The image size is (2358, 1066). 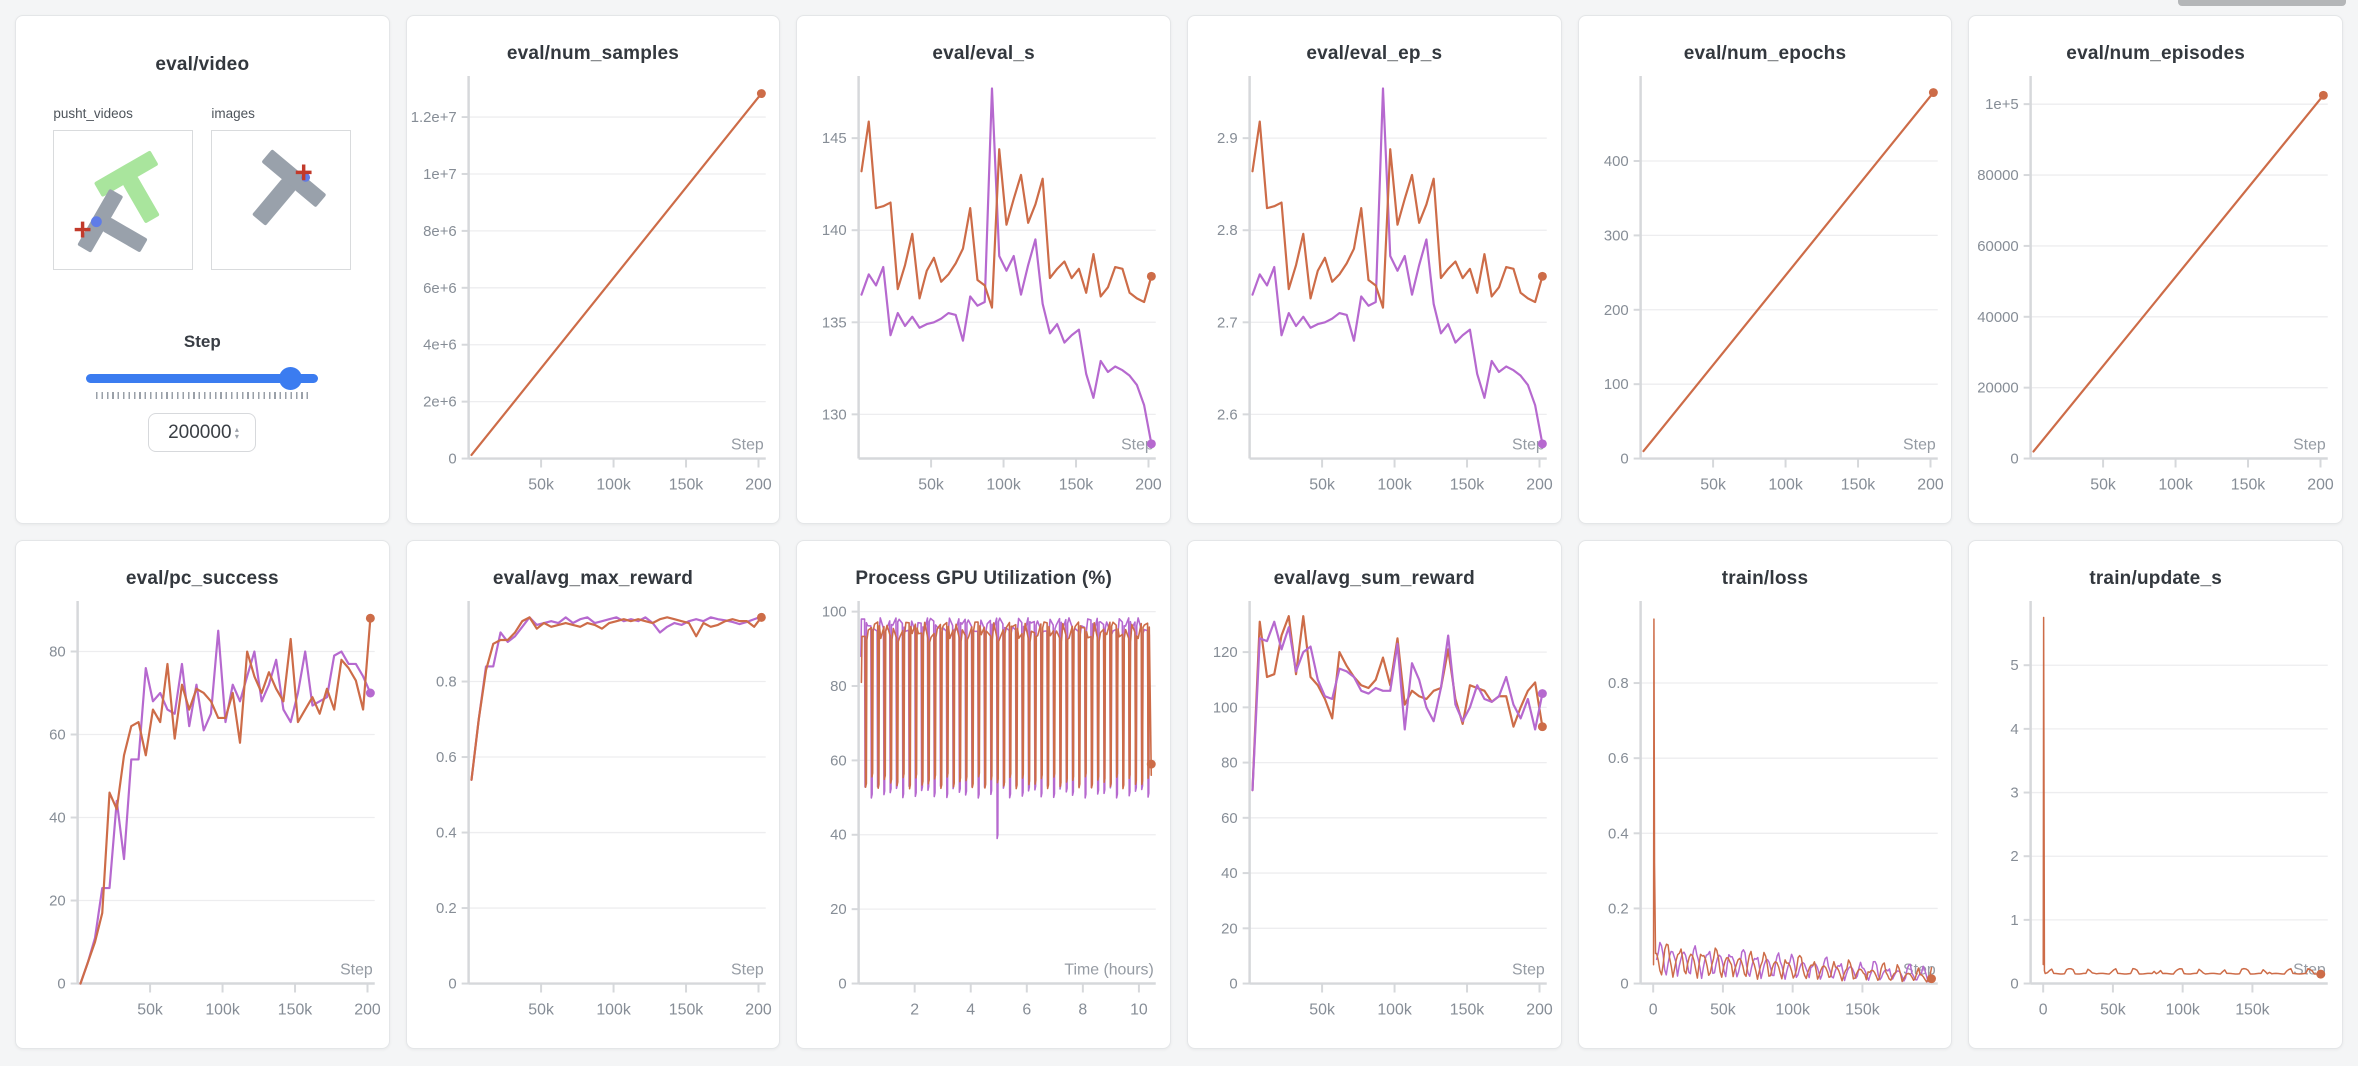 What do you see at coordinates (93, 113) in the screenshot?
I see `video-thumbnail-label: pusht_videos` at bounding box center [93, 113].